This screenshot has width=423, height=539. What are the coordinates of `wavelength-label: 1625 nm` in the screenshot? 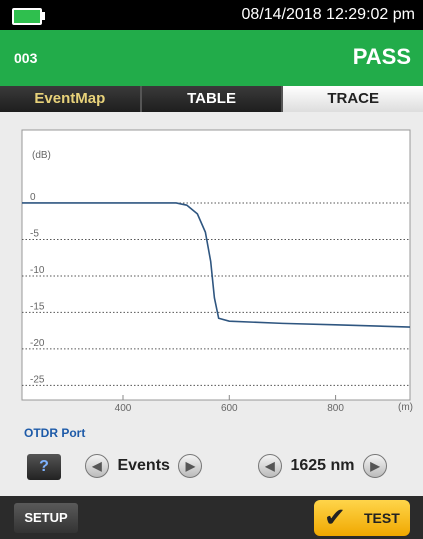 It's located at (322, 465).